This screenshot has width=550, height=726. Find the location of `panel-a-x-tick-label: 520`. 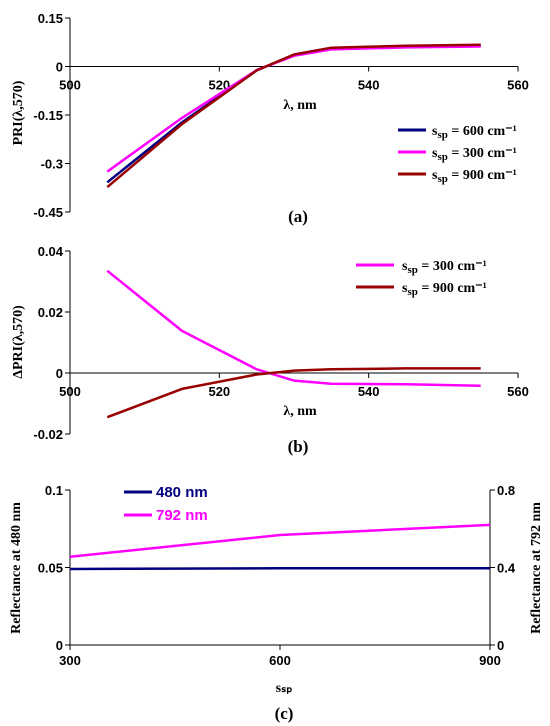

panel-a-x-tick-label: 520 is located at coordinates (219, 85).